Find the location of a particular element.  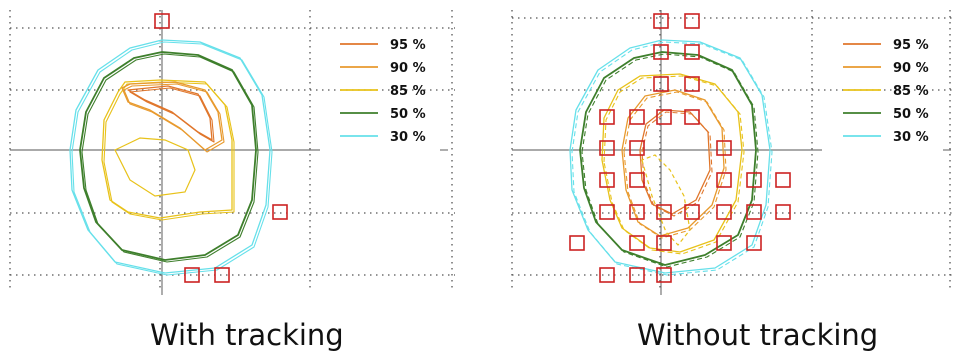

contour-85-inner is located at coordinates (155, 167).